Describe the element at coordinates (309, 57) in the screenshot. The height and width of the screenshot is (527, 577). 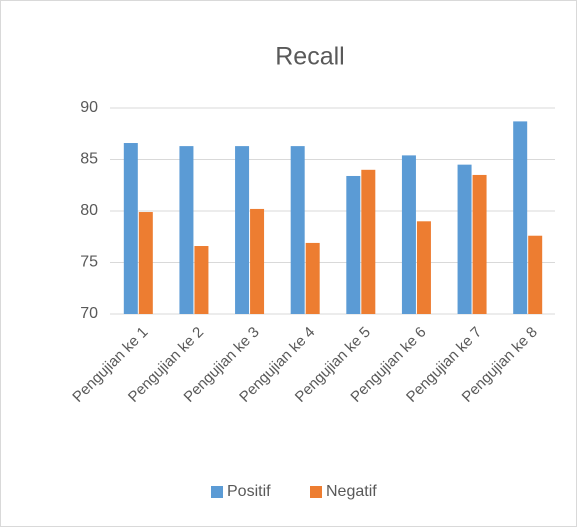
I see `chart-title: Recall` at that location.